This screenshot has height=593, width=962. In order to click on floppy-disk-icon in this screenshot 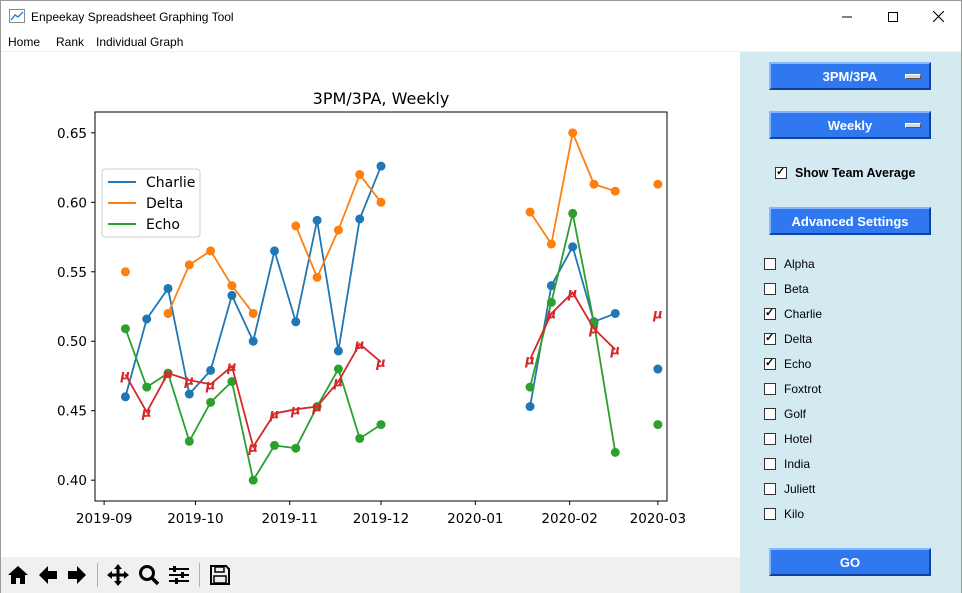, I will do `click(220, 575)`.